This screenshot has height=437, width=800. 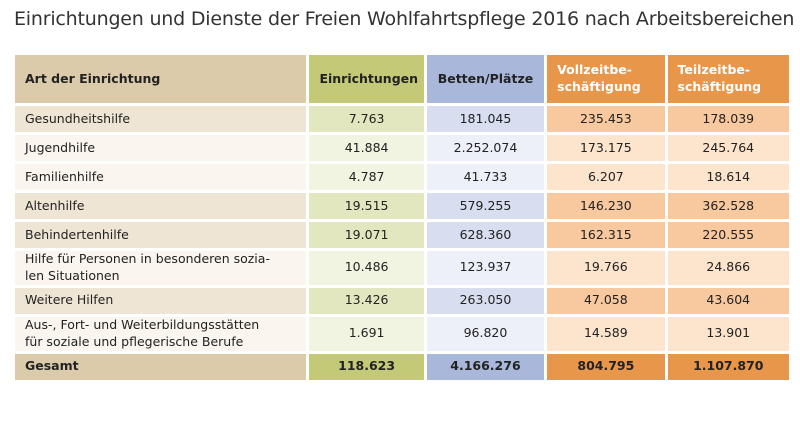 I want to click on total-row: Gesamt 118.623 4.166.276 804.795 1.107.870, so click(x=402, y=366).